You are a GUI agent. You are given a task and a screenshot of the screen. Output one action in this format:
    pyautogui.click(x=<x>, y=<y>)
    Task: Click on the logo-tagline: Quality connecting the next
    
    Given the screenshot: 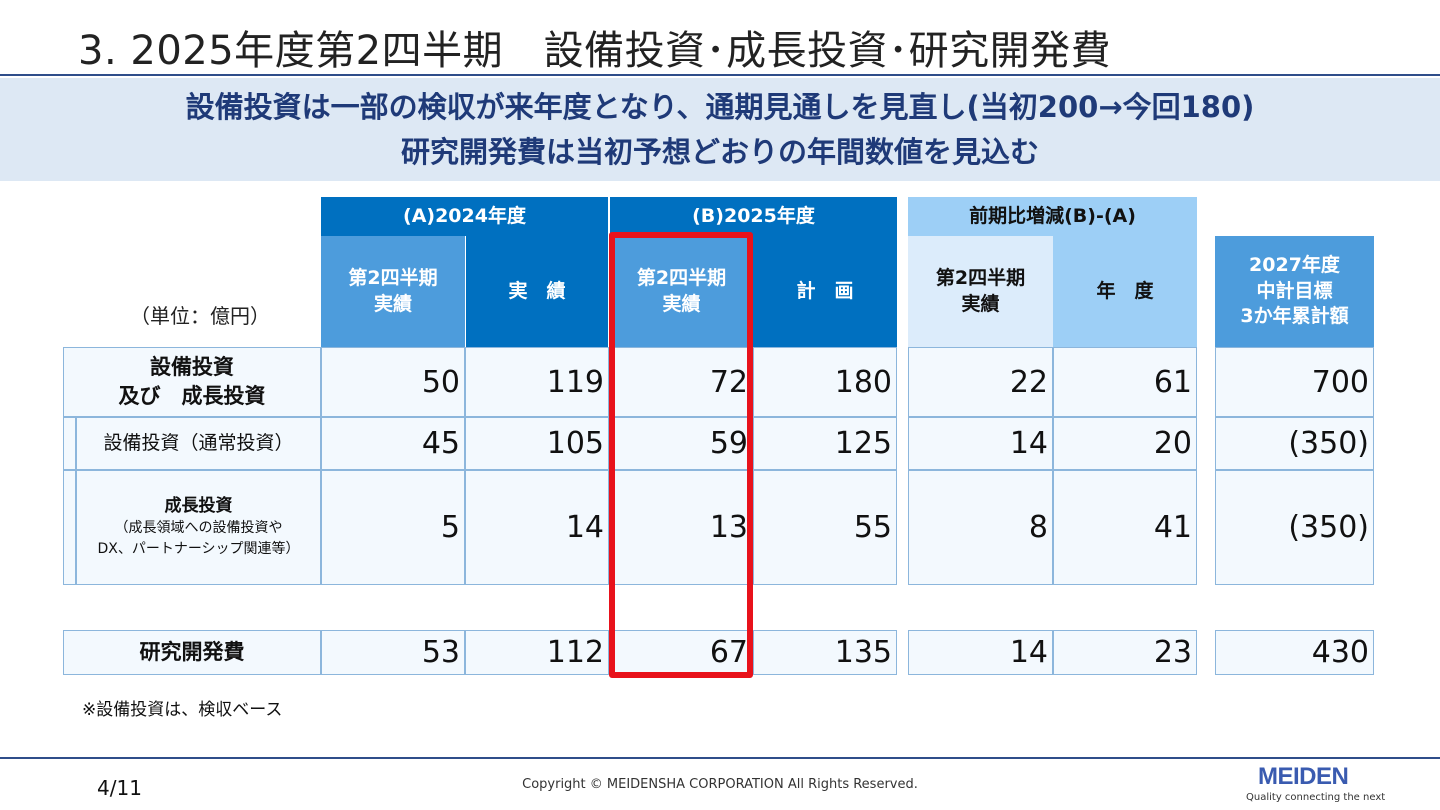 What is the action you would take?
    pyautogui.click(x=1316, y=797)
    